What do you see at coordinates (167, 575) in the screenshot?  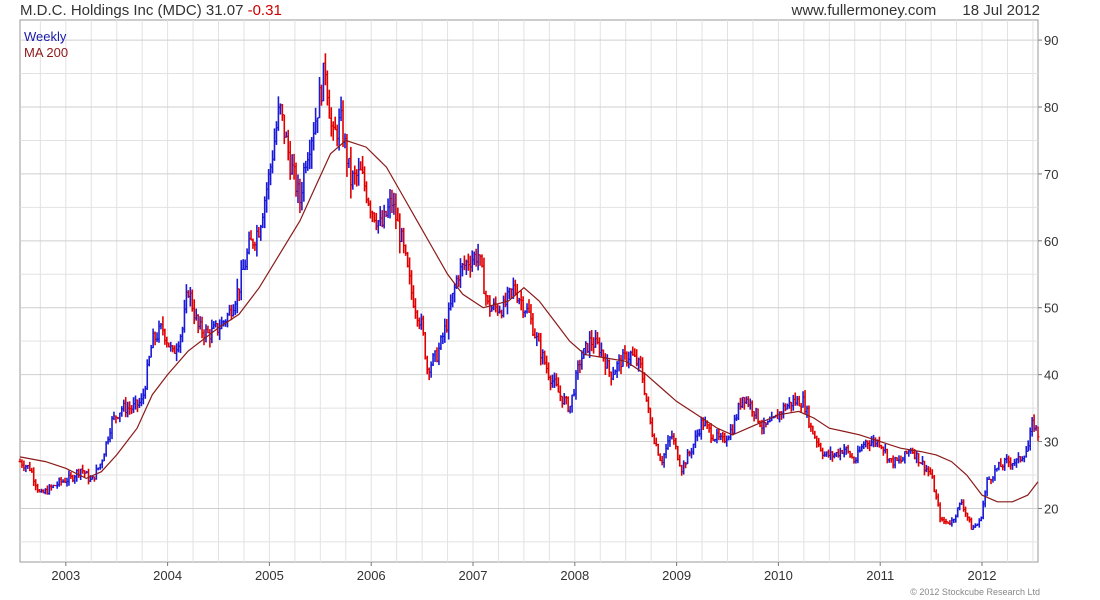 I see `x-tick-label: 2004` at bounding box center [167, 575].